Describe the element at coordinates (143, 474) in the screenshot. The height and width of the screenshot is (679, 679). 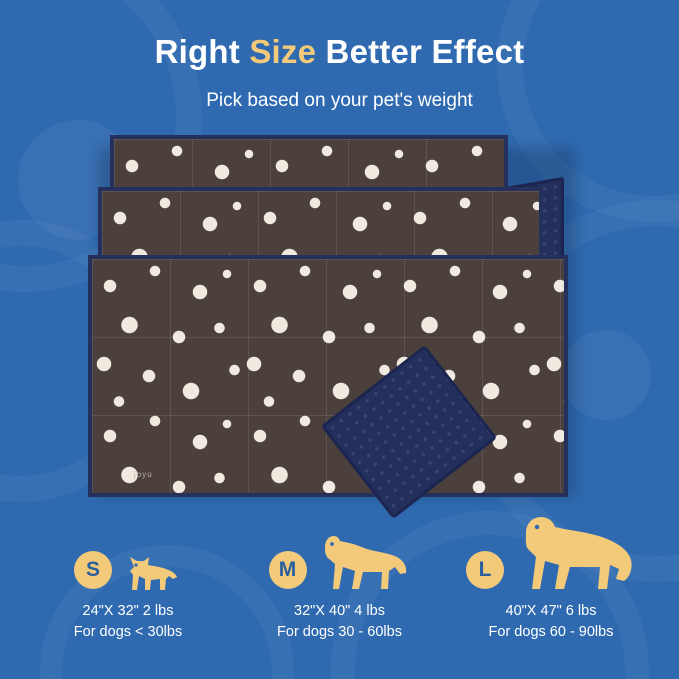
I see `brand-label: joyu` at that location.